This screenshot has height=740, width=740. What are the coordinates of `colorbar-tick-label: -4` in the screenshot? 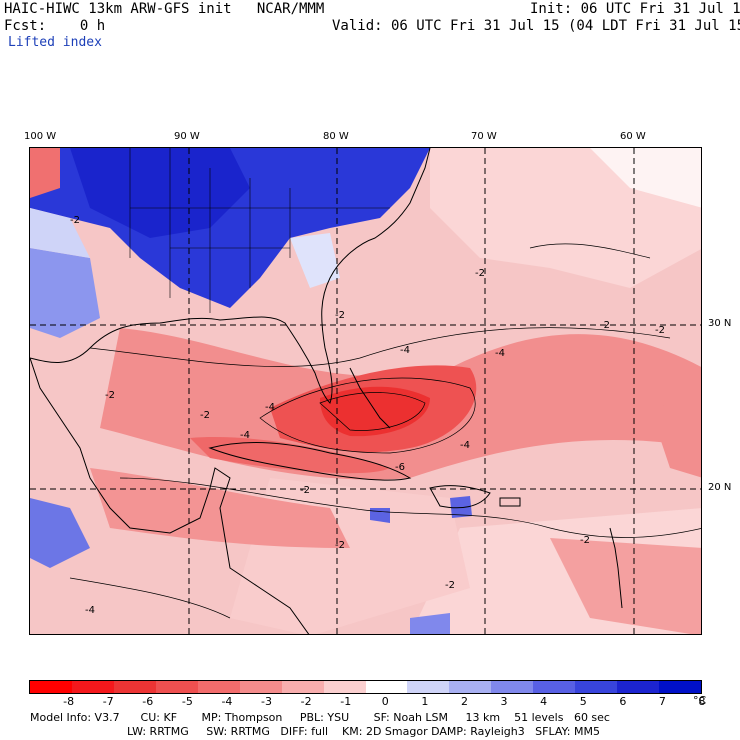 It's located at (227, 701).